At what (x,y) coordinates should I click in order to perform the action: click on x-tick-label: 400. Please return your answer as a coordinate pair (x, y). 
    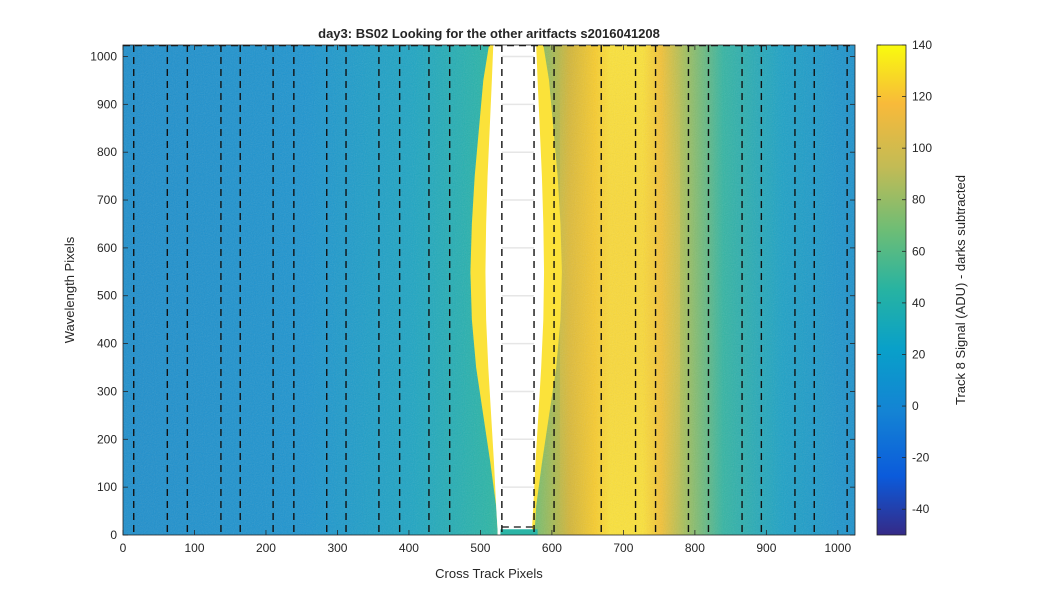
    Looking at the image, I should click on (409, 548).